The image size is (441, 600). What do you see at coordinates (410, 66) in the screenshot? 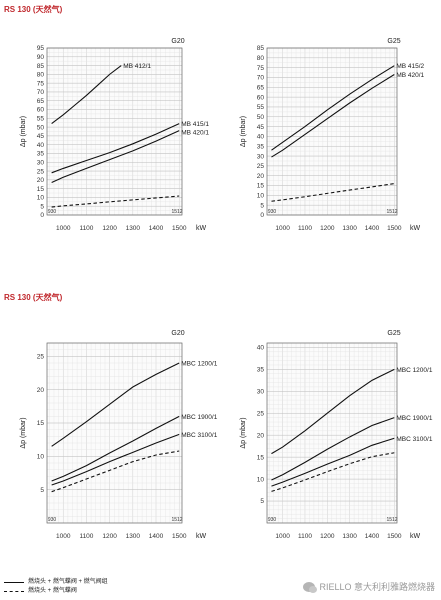
I see `series-label: MB 415/2` at bounding box center [410, 66].